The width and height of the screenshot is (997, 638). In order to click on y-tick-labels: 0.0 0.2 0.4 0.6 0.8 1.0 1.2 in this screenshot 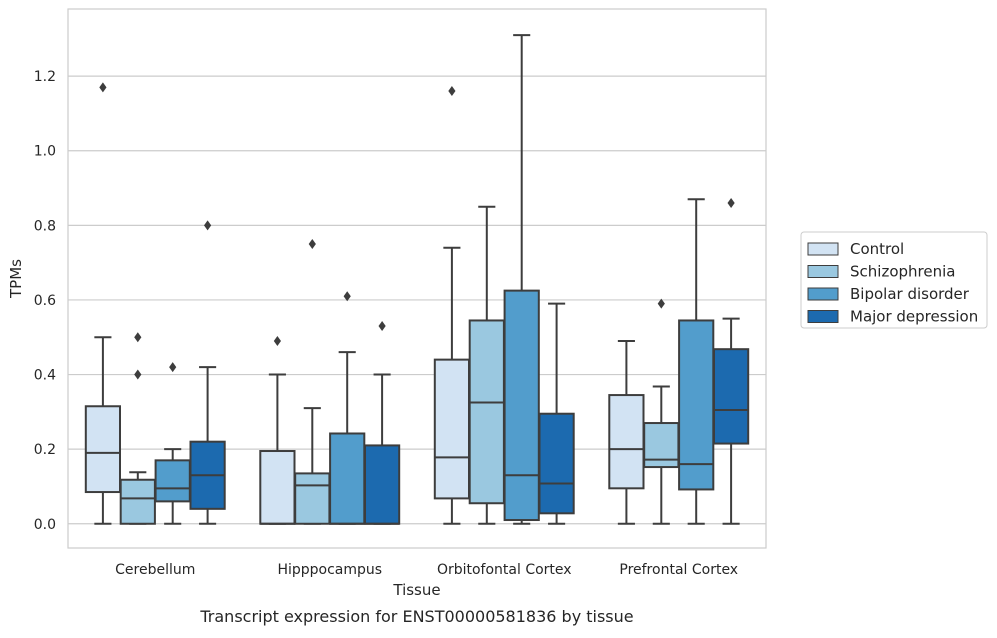, I will do `click(45, 301)`.